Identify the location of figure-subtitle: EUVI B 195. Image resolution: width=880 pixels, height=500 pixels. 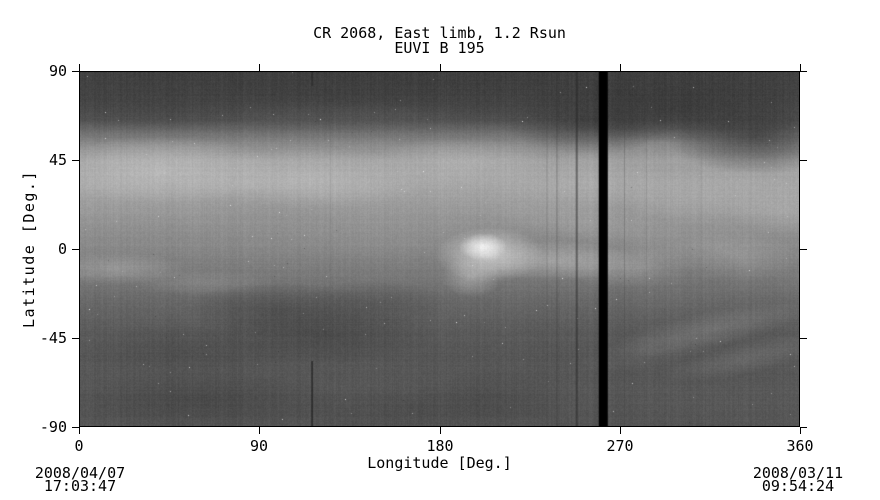
(439, 48).